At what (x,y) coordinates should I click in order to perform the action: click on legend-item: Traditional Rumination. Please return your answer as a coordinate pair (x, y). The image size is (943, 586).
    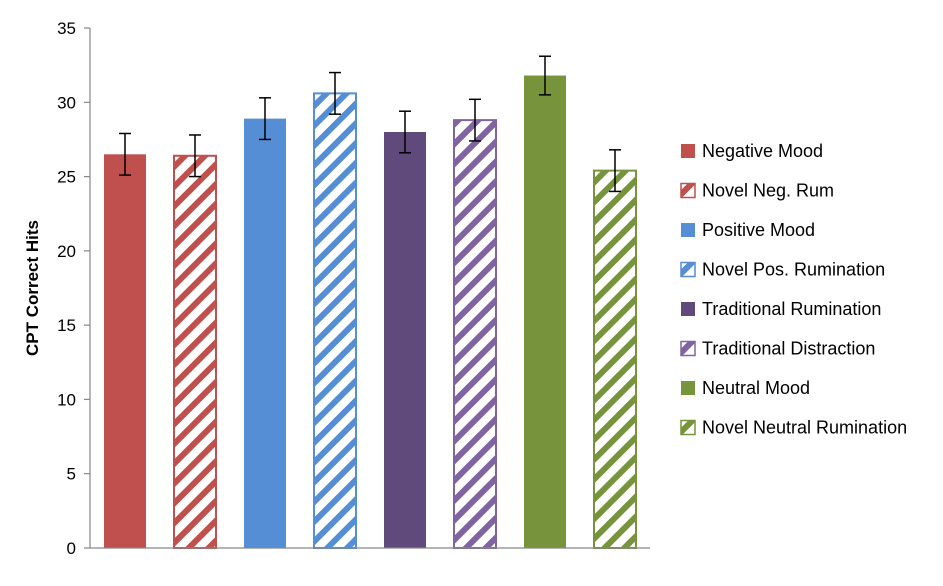
    Looking at the image, I should click on (781, 309).